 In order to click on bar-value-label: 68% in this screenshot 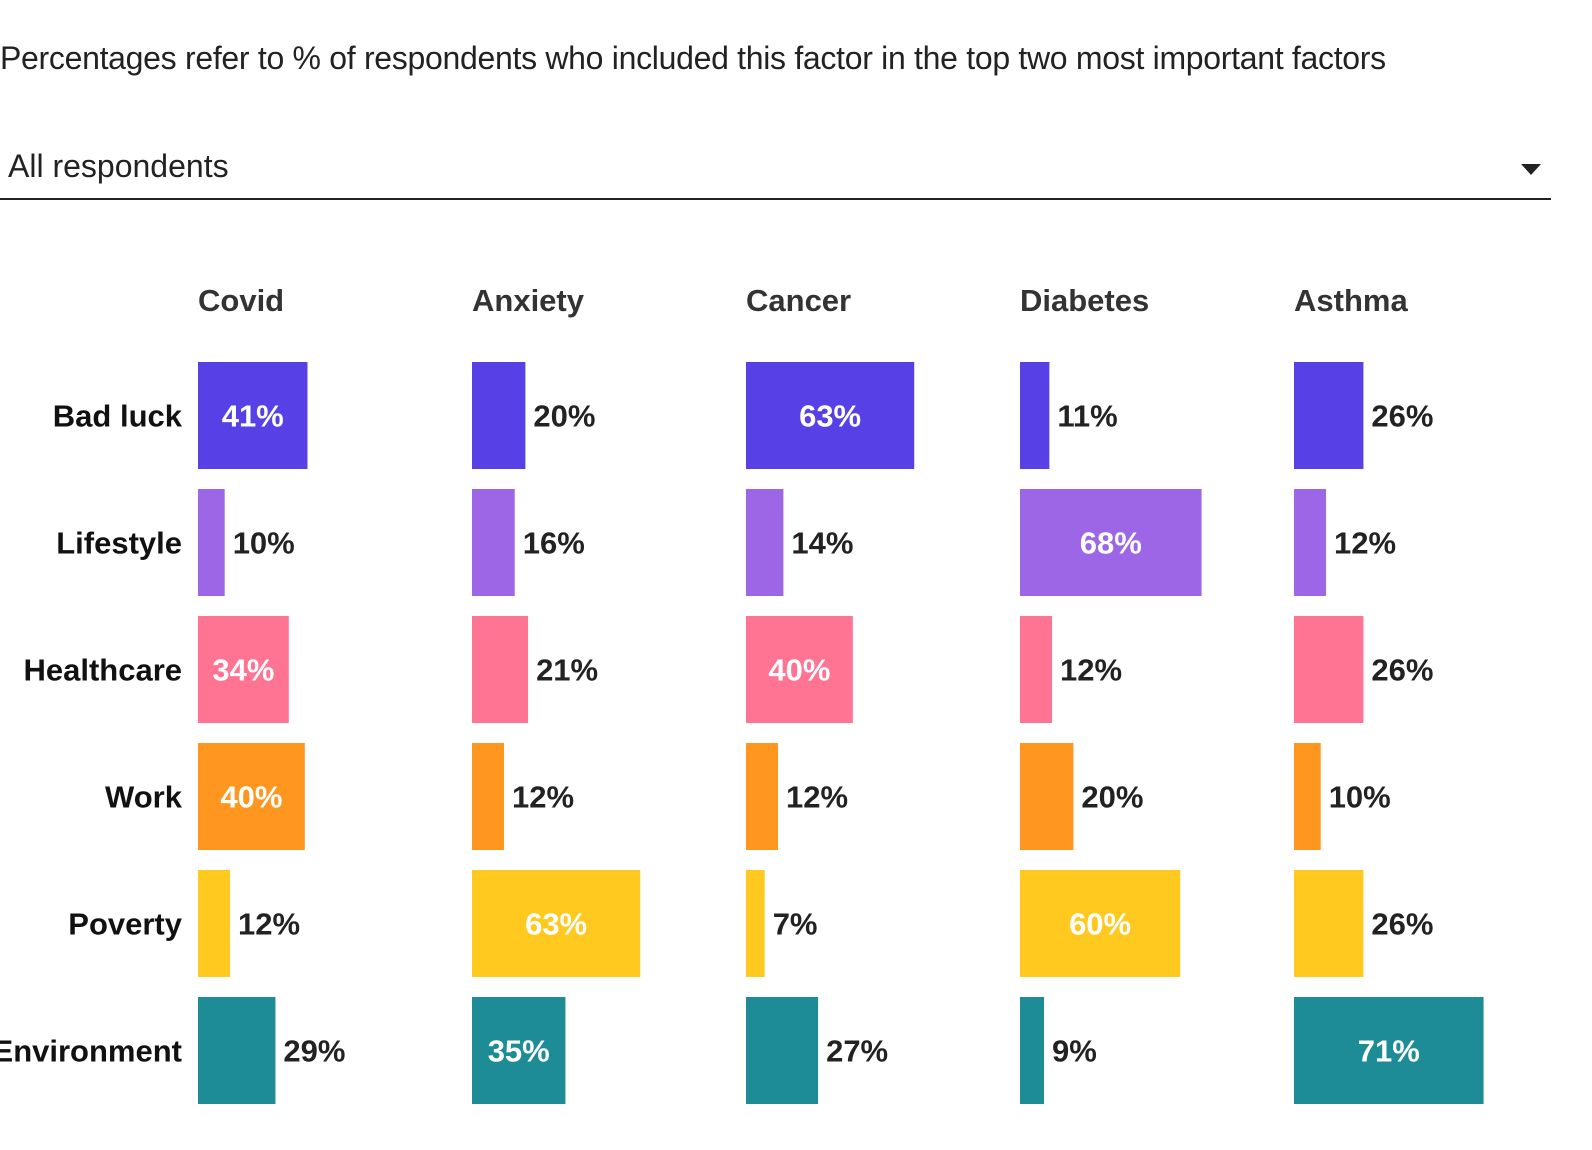, I will do `click(1111, 543)`.